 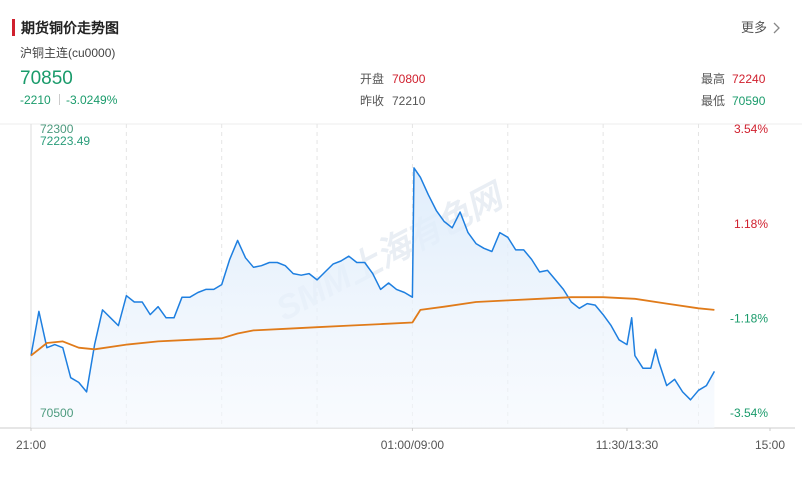 I want to click on y-note: 72223.49, so click(x=65, y=141).